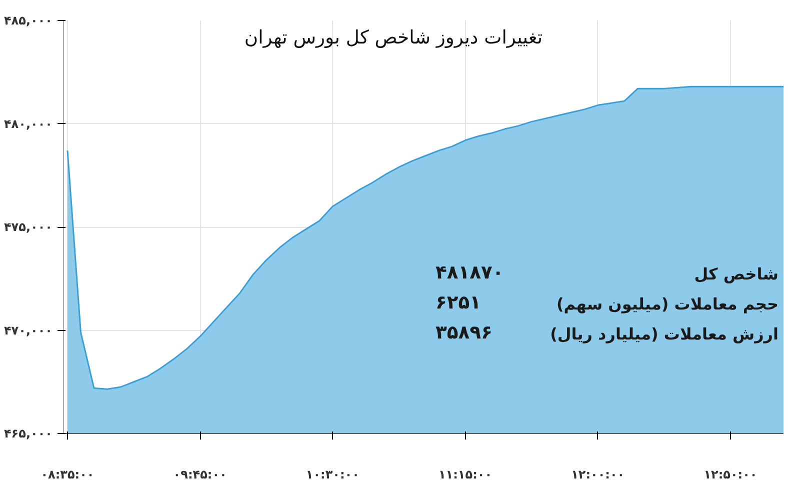 The height and width of the screenshot is (485, 791). Describe the element at coordinates (28, 123) in the screenshot. I see `y-tick-label: ۴۸۰,۰۰۰` at that location.